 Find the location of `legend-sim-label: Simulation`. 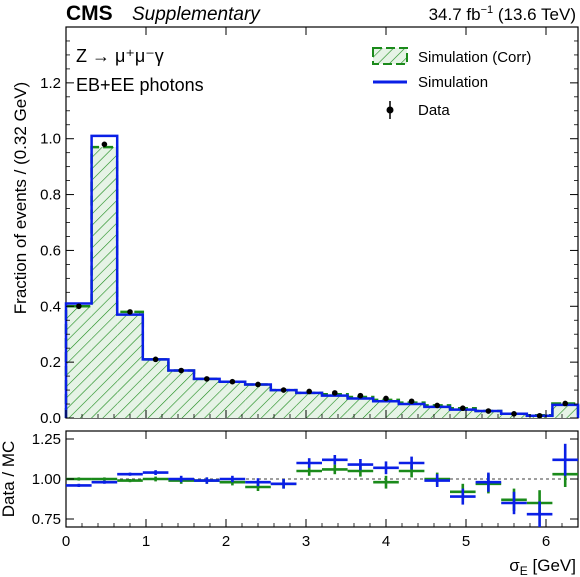

legend-sim-label: Simulation is located at coordinates (453, 82).